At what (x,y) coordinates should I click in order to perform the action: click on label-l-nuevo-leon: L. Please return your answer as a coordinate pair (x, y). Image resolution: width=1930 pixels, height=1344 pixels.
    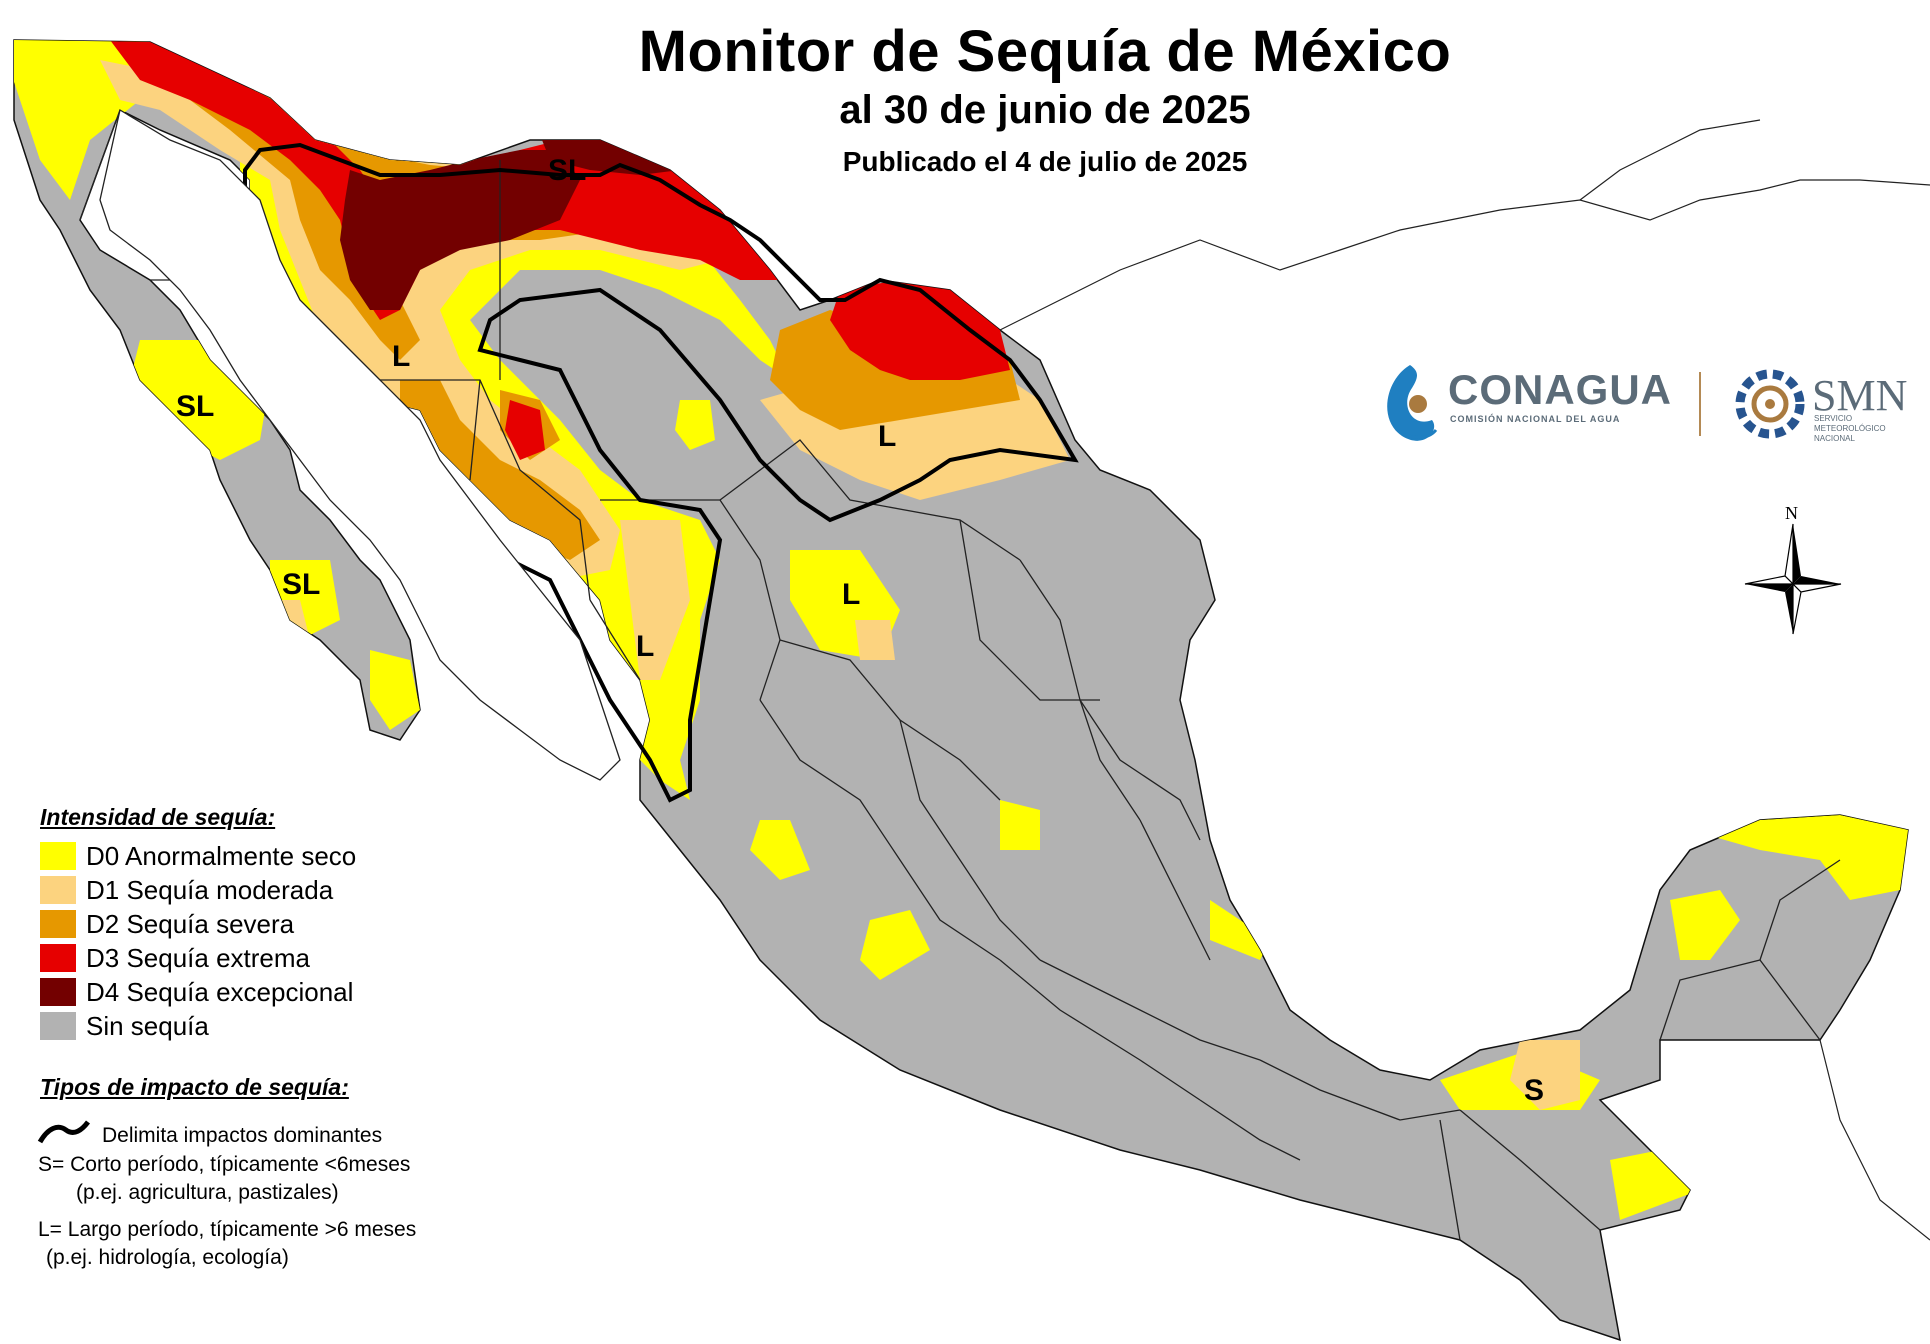
    Looking at the image, I should click on (887, 436).